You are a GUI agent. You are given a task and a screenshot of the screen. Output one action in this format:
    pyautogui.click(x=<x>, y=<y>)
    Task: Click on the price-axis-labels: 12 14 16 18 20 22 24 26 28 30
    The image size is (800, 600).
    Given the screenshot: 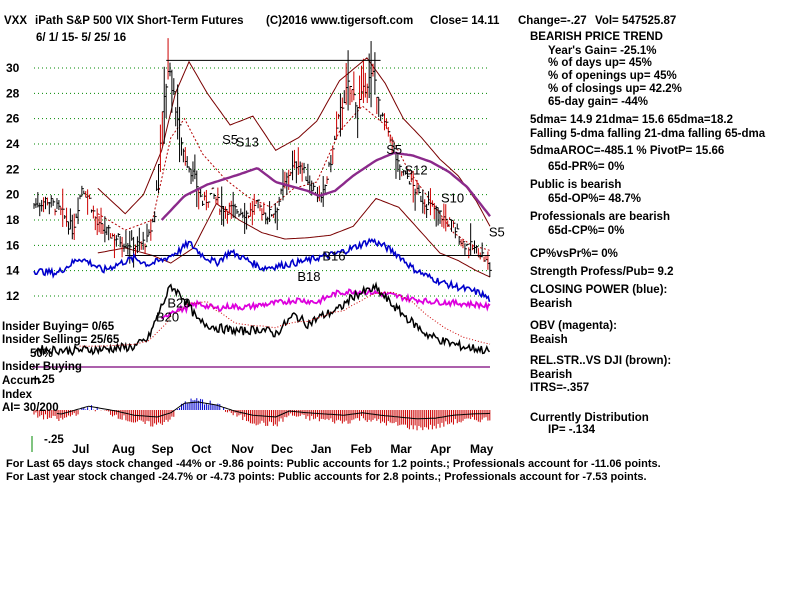 What is the action you would take?
    pyautogui.click(x=13, y=182)
    